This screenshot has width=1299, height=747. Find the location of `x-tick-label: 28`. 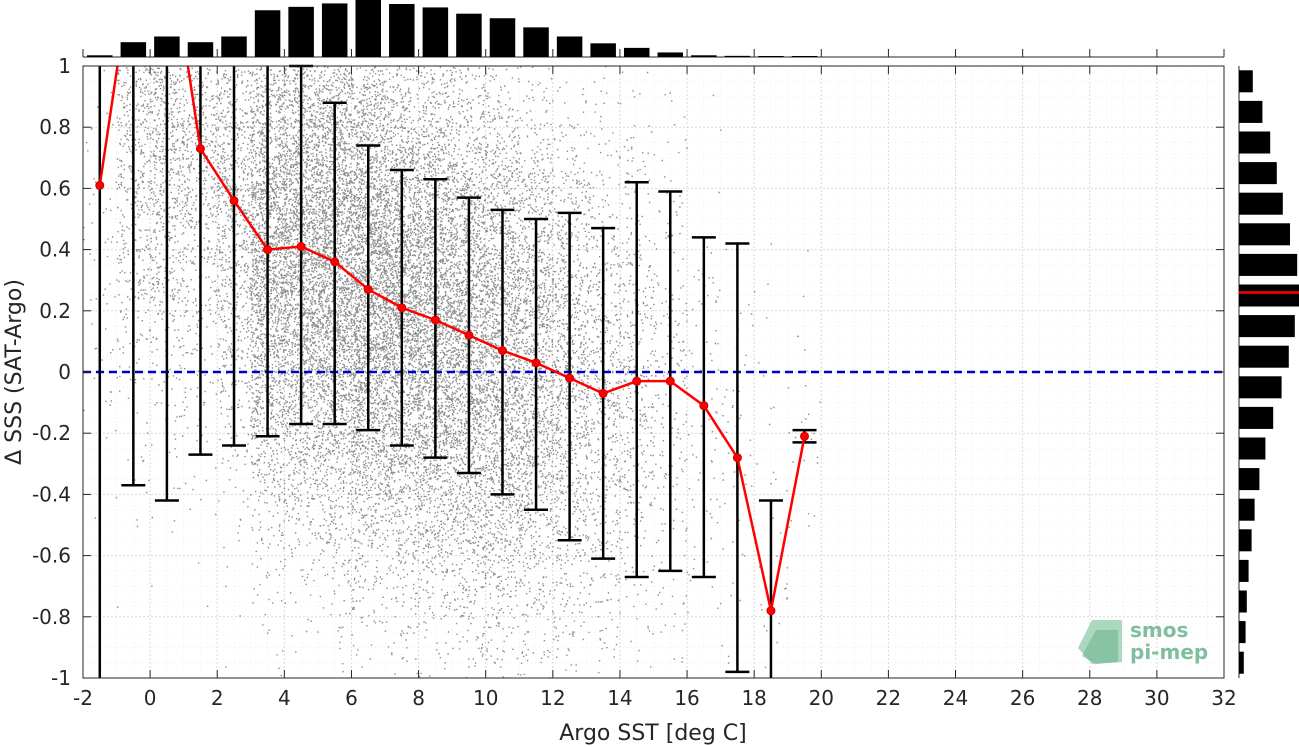

x-tick-label: 28 is located at coordinates (1089, 698).